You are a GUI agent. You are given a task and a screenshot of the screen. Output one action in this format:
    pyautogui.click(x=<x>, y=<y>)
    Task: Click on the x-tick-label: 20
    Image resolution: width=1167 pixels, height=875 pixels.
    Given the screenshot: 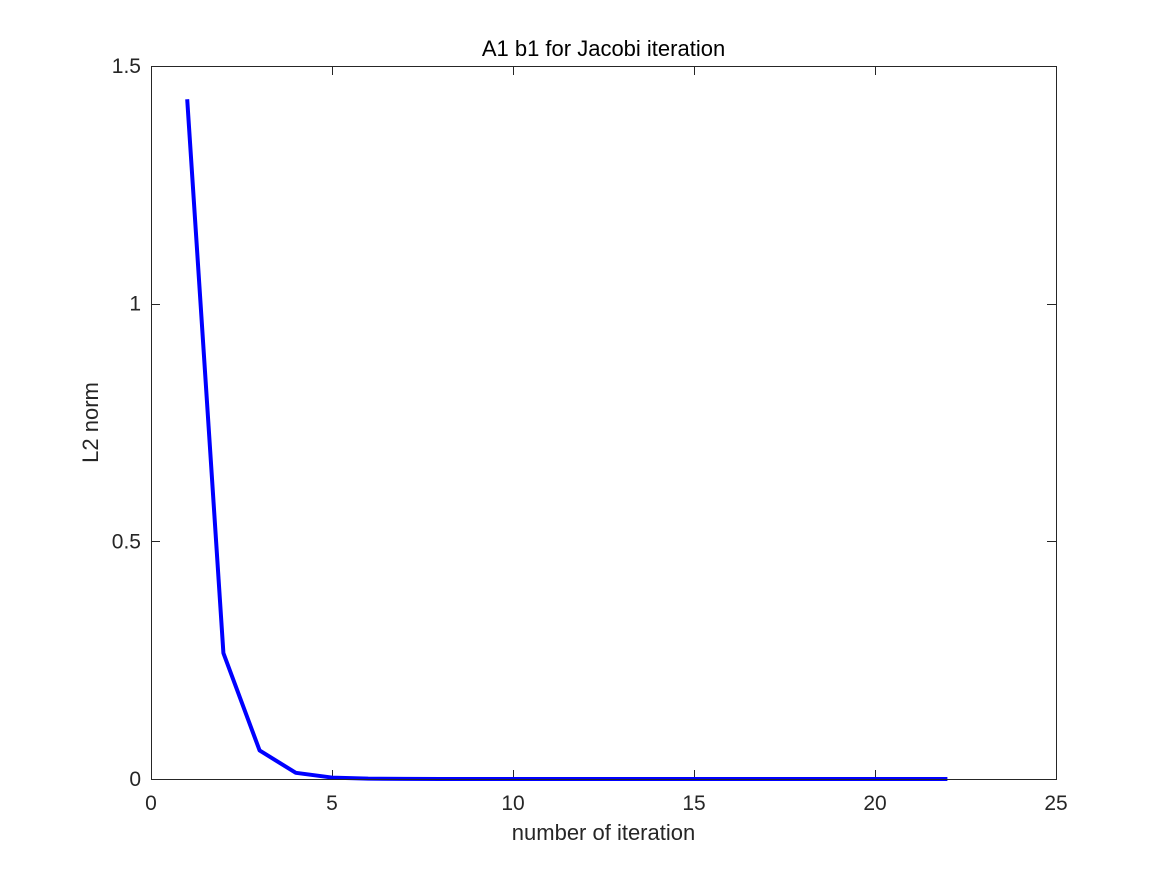 What is the action you would take?
    pyautogui.click(x=874, y=803)
    